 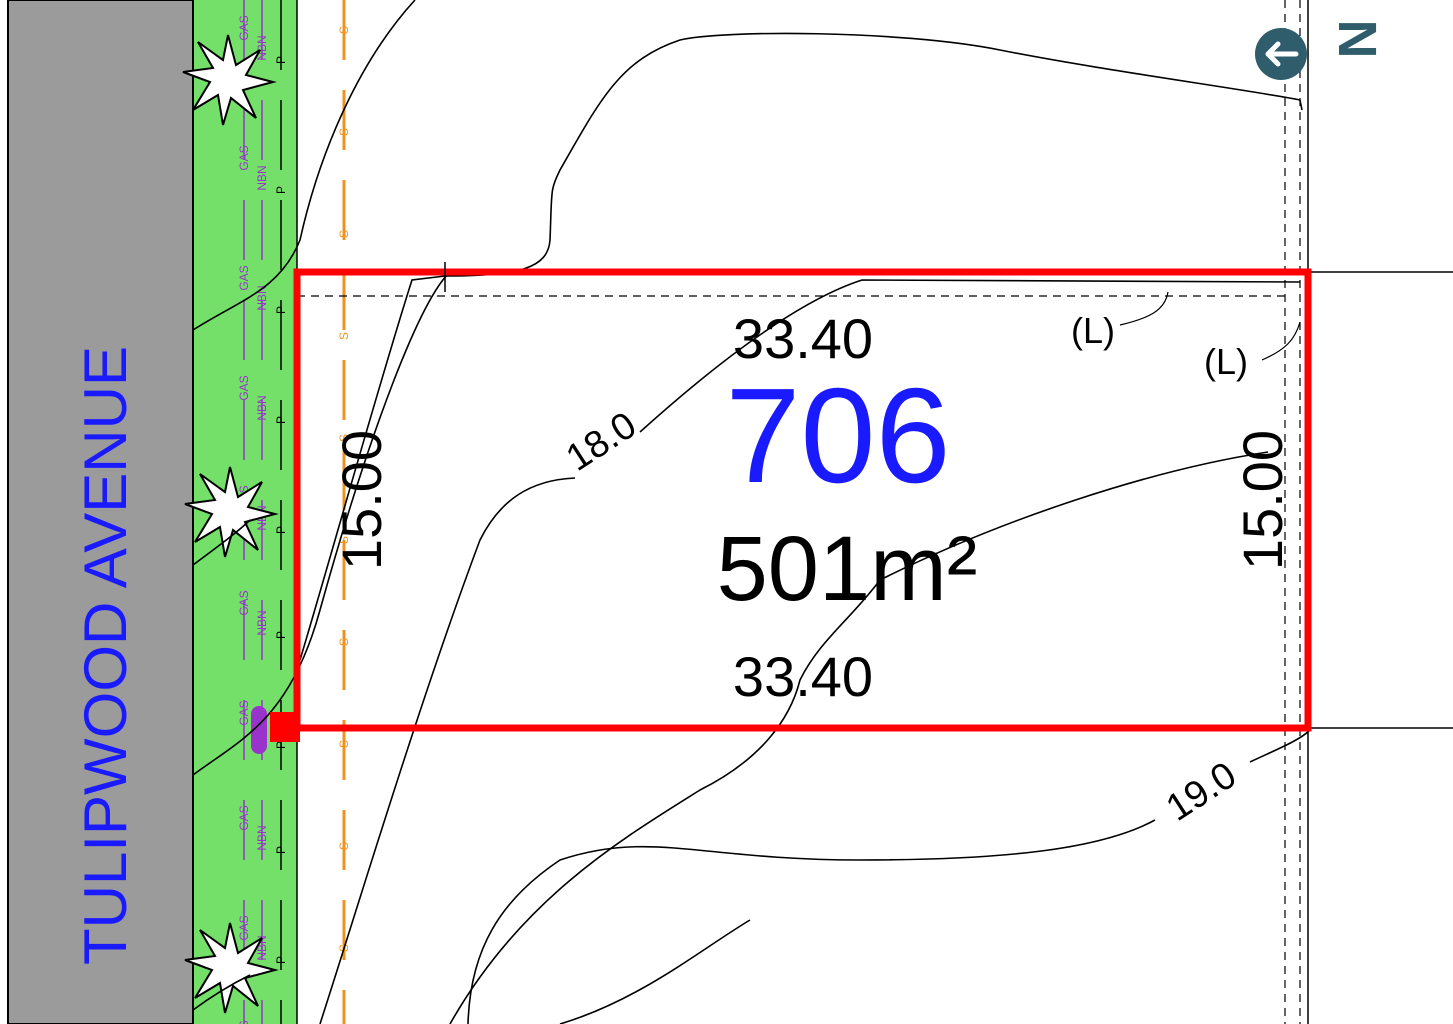 What do you see at coordinates (803, 338) in the screenshot?
I see `dimension-top: 33.40` at bounding box center [803, 338].